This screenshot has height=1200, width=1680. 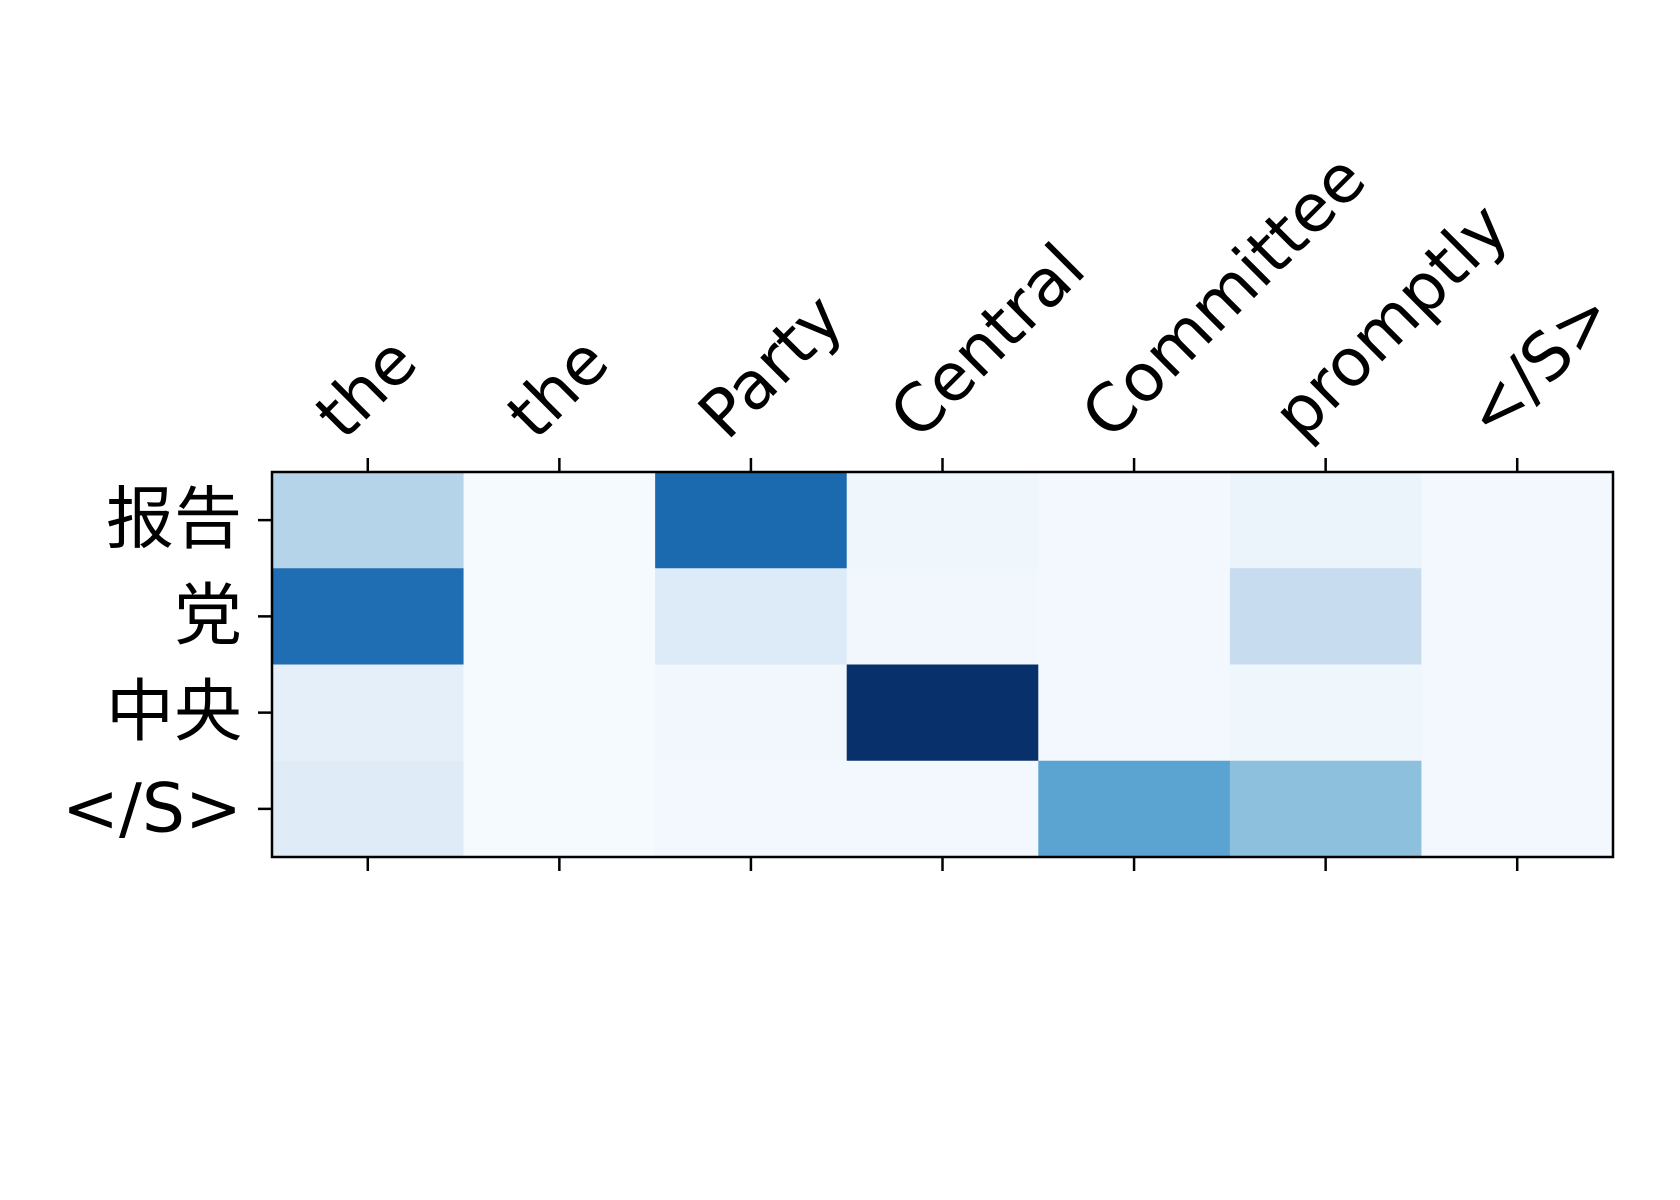 I want to click on heatmap-cell-r2-c1, so click(x=559, y=713).